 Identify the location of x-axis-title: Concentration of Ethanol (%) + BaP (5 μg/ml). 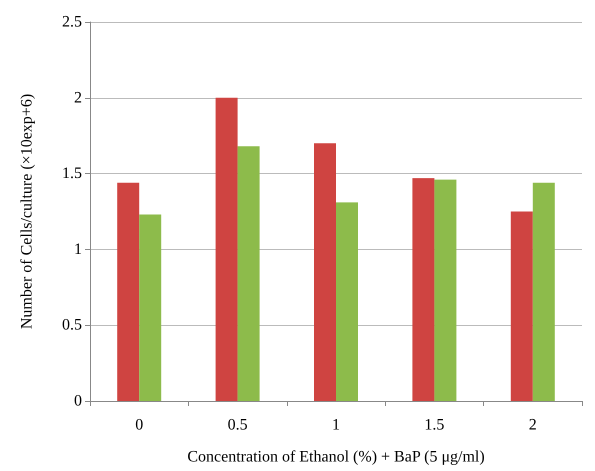
(336, 457).